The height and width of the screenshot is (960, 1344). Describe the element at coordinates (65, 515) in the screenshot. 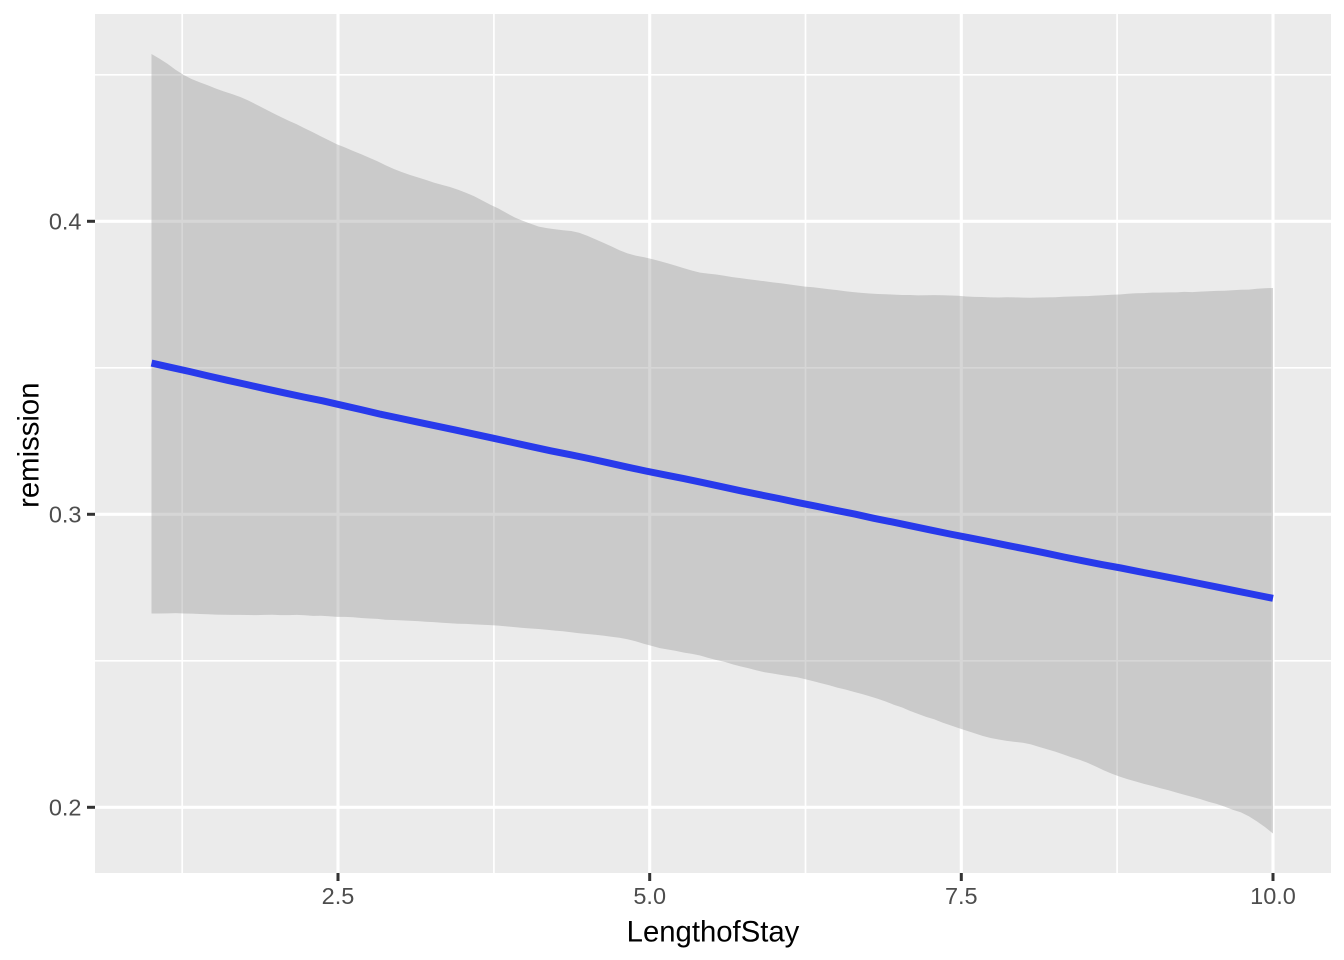

I see `svg-text: 0.3` at that location.